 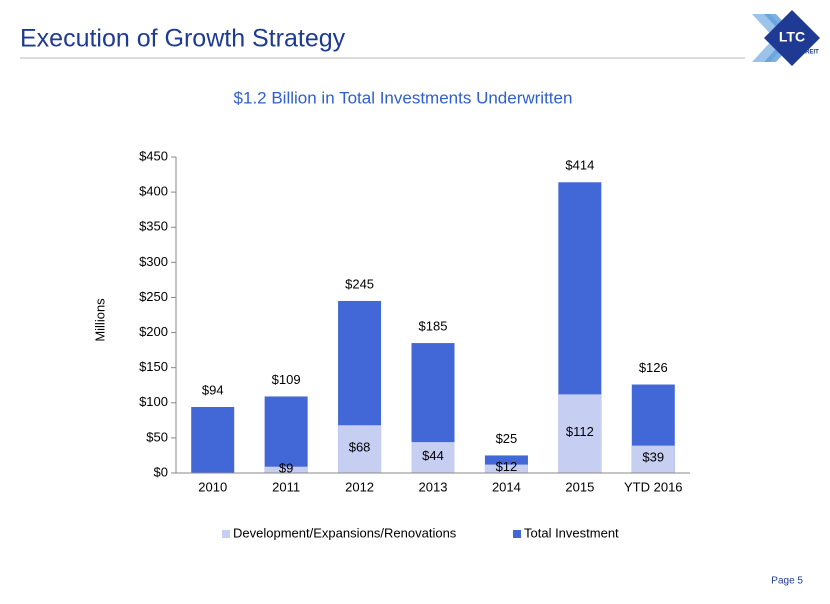 What do you see at coordinates (153, 366) in the screenshot?
I see `y-tick-label: $150` at bounding box center [153, 366].